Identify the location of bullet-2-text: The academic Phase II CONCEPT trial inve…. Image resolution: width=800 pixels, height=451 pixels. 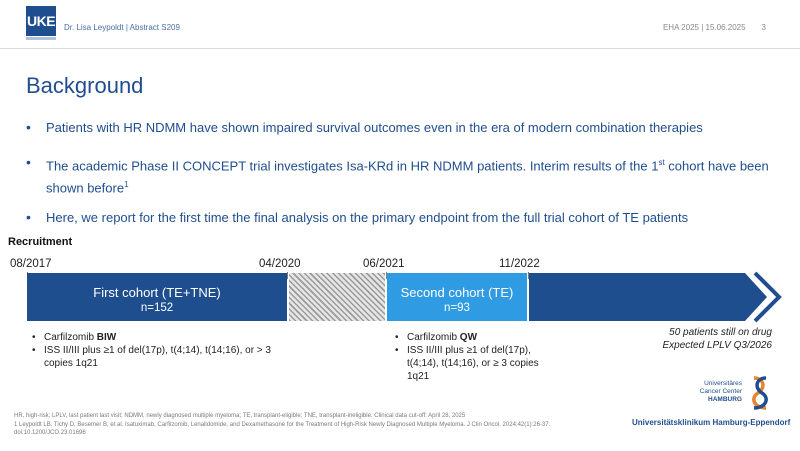
(407, 177).